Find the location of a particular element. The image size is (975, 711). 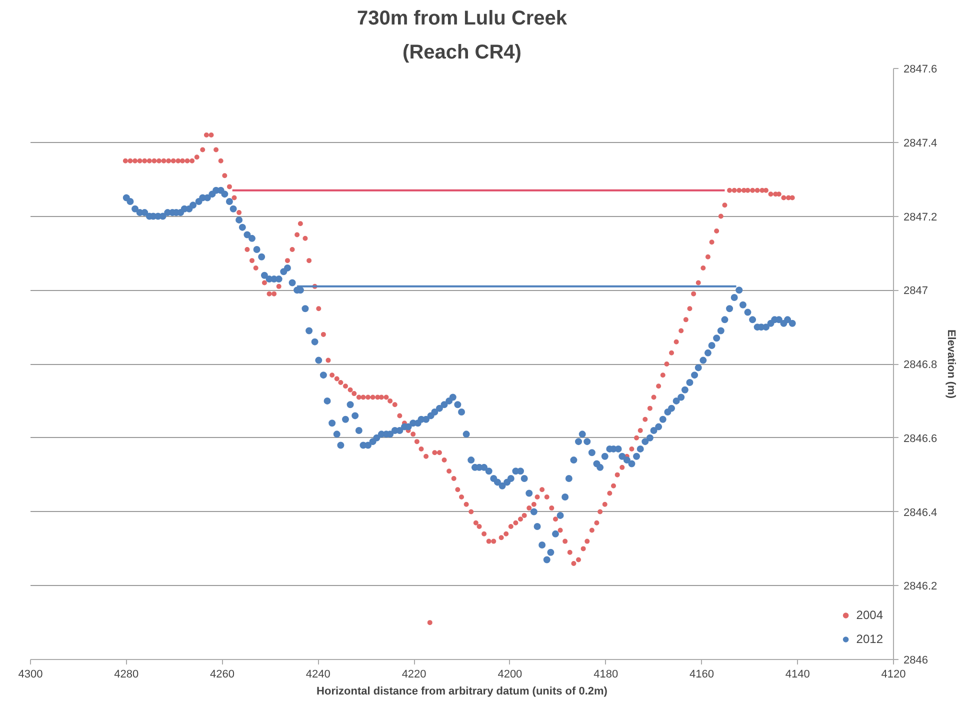

x-tick-label: 4140 is located at coordinates (797, 674).